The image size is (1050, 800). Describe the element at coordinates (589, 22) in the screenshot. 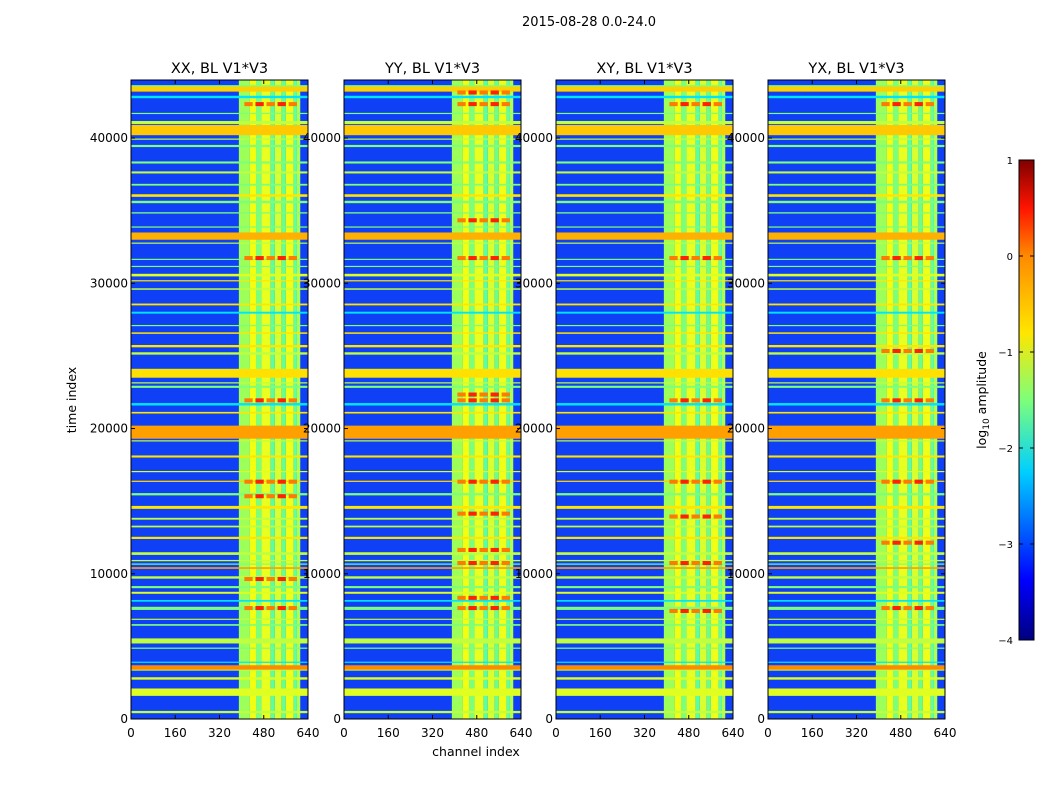

I see `figure-suptitle: 2015-08-28 0.0-24.0` at that location.